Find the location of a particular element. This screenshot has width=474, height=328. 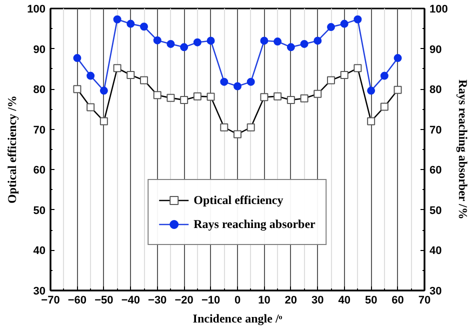

x-tick-label: −10 is located at coordinates (210, 300).